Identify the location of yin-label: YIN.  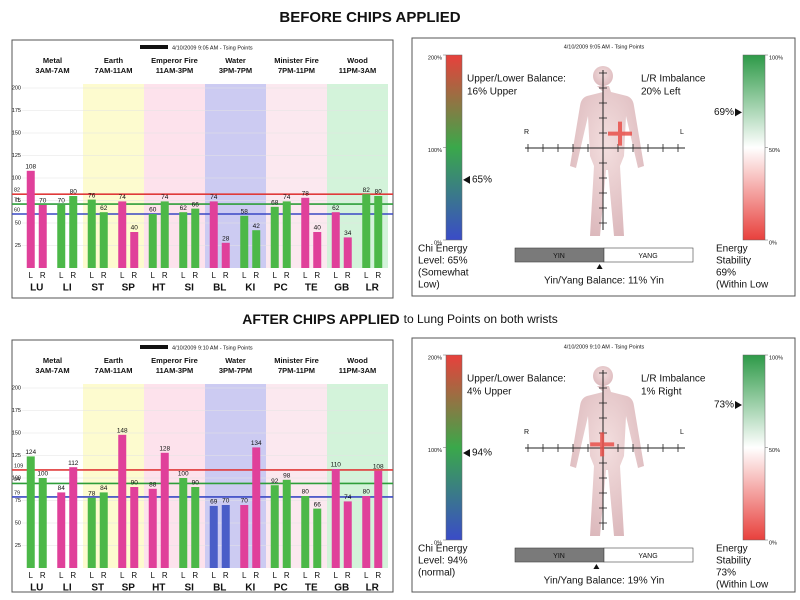
(559, 556).